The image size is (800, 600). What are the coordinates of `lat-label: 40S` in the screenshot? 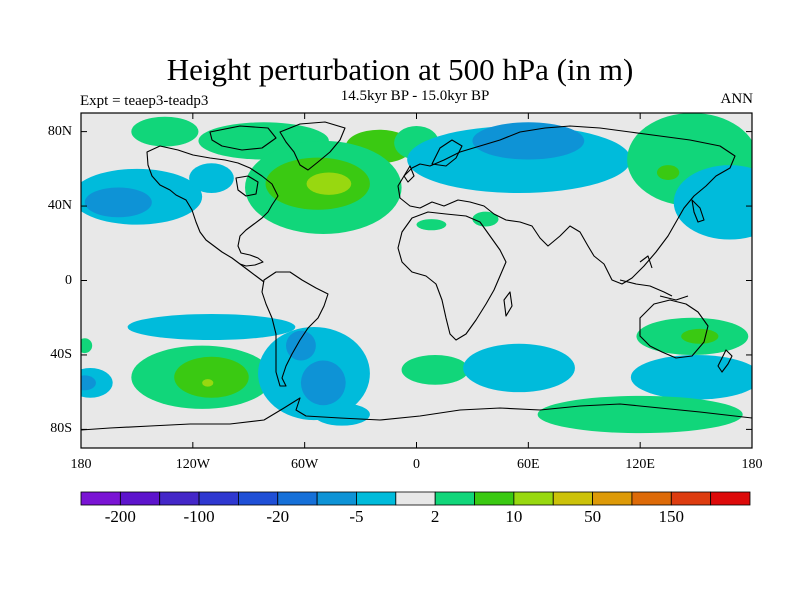 It's located at (61, 354).